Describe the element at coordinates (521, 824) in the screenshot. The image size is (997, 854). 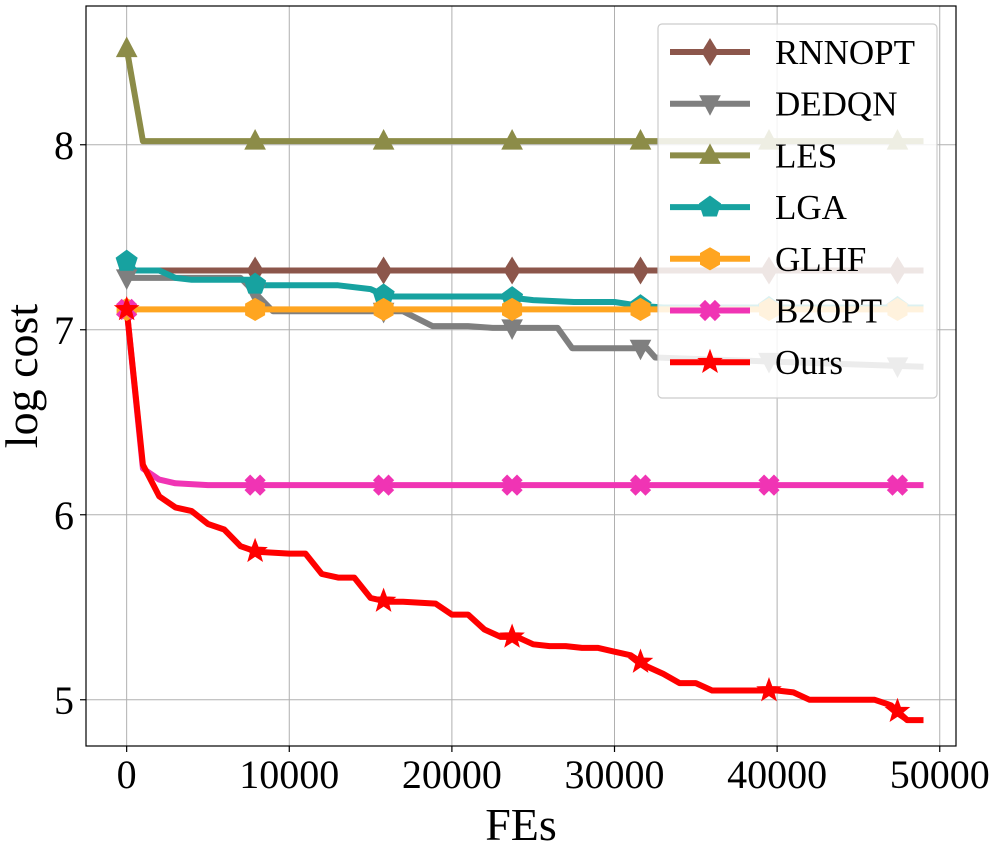
I see `x-axis-label: FEs` at that location.